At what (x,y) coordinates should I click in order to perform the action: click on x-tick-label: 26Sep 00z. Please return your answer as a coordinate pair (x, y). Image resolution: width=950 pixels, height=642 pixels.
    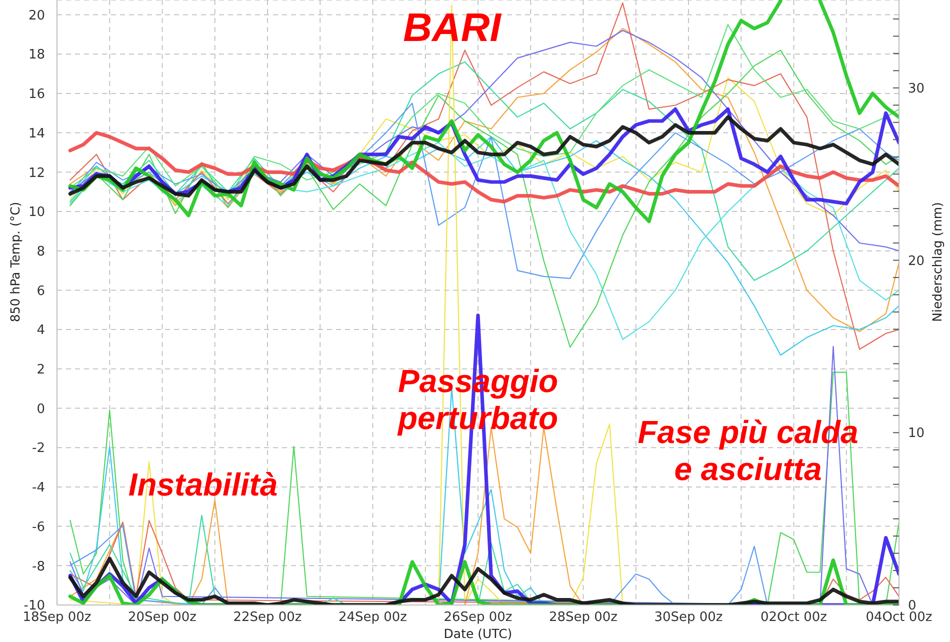
    Looking at the image, I should click on (478, 618).